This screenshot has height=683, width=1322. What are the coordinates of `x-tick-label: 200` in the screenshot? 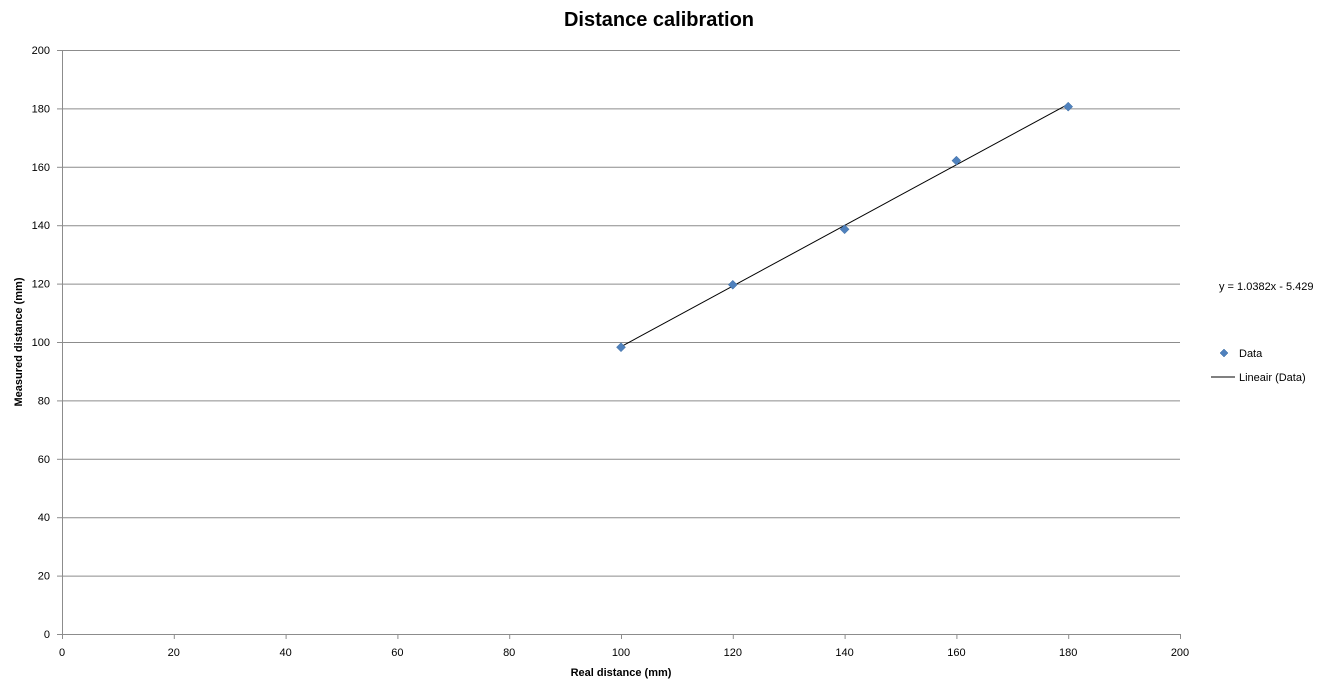 It's located at (1180, 653).